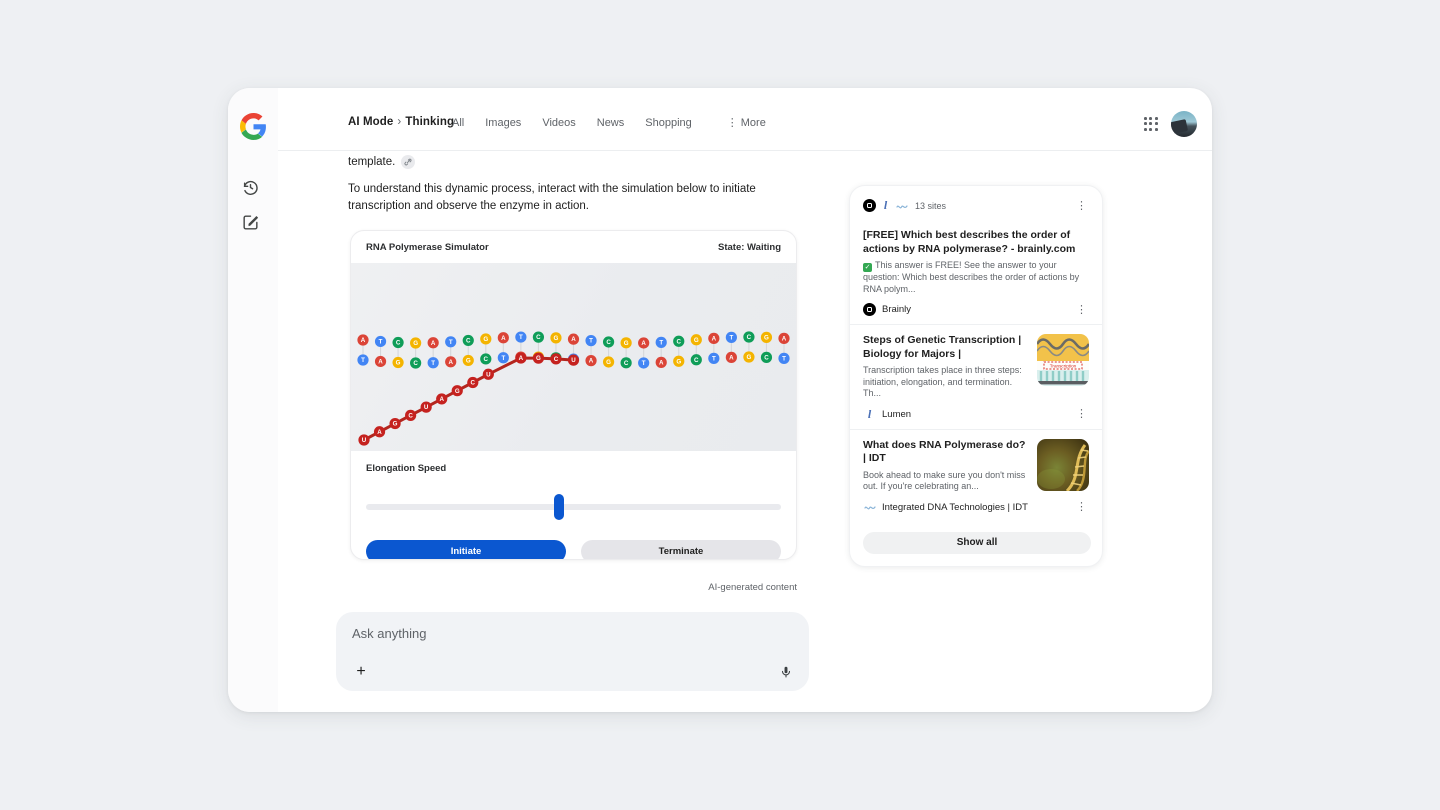 The width and height of the screenshot is (1440, 810). I want to click on result-thumbnail-transcription-diagram: Transcription, so click(1063, 360).